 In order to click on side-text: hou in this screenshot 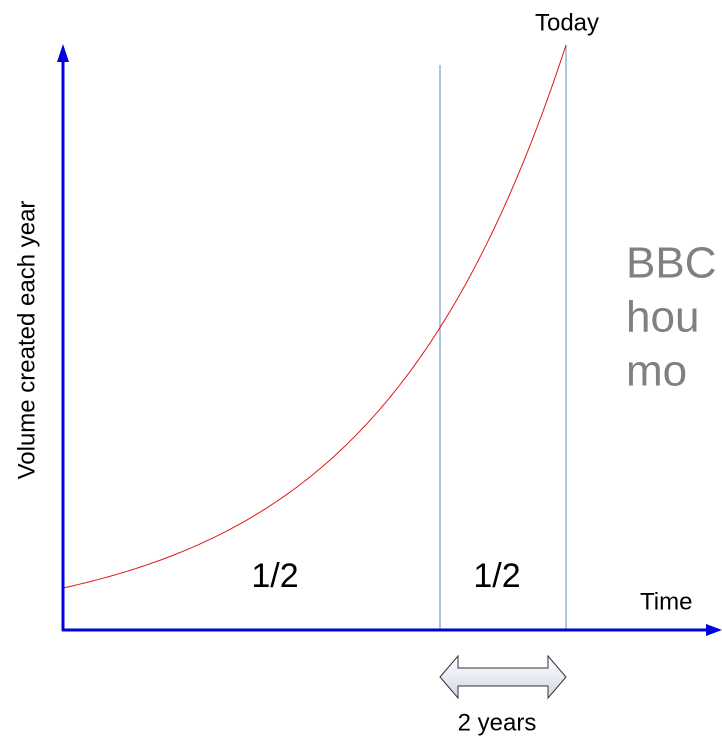, I will do `click(662, 317)`.